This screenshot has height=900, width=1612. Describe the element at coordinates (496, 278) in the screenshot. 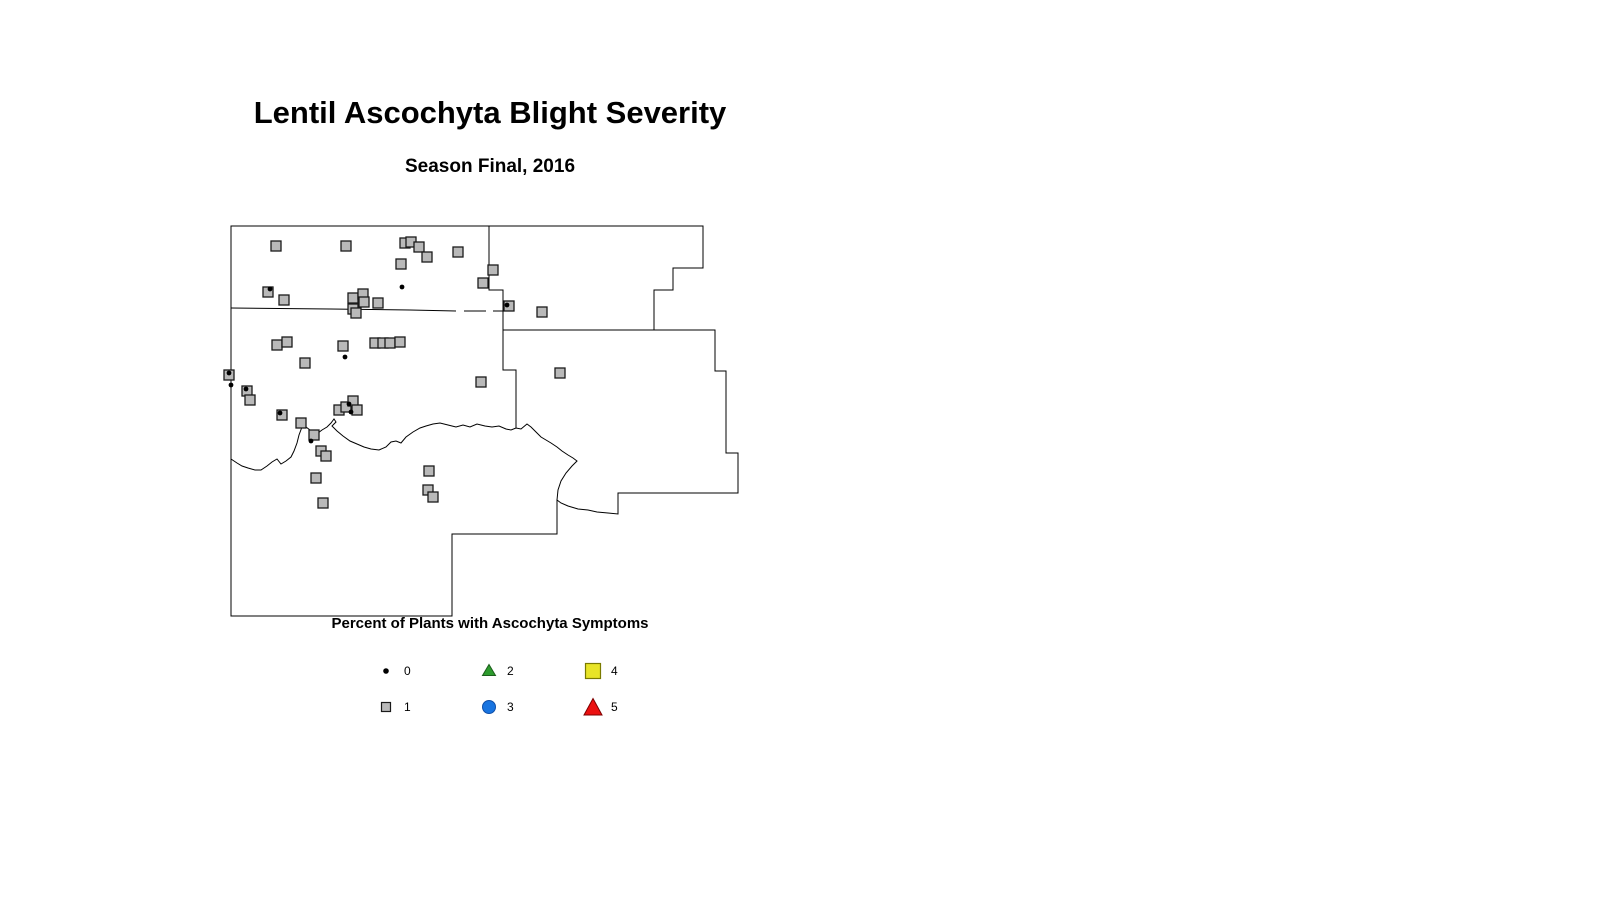

I see `county-line-vertical-north` at that location.